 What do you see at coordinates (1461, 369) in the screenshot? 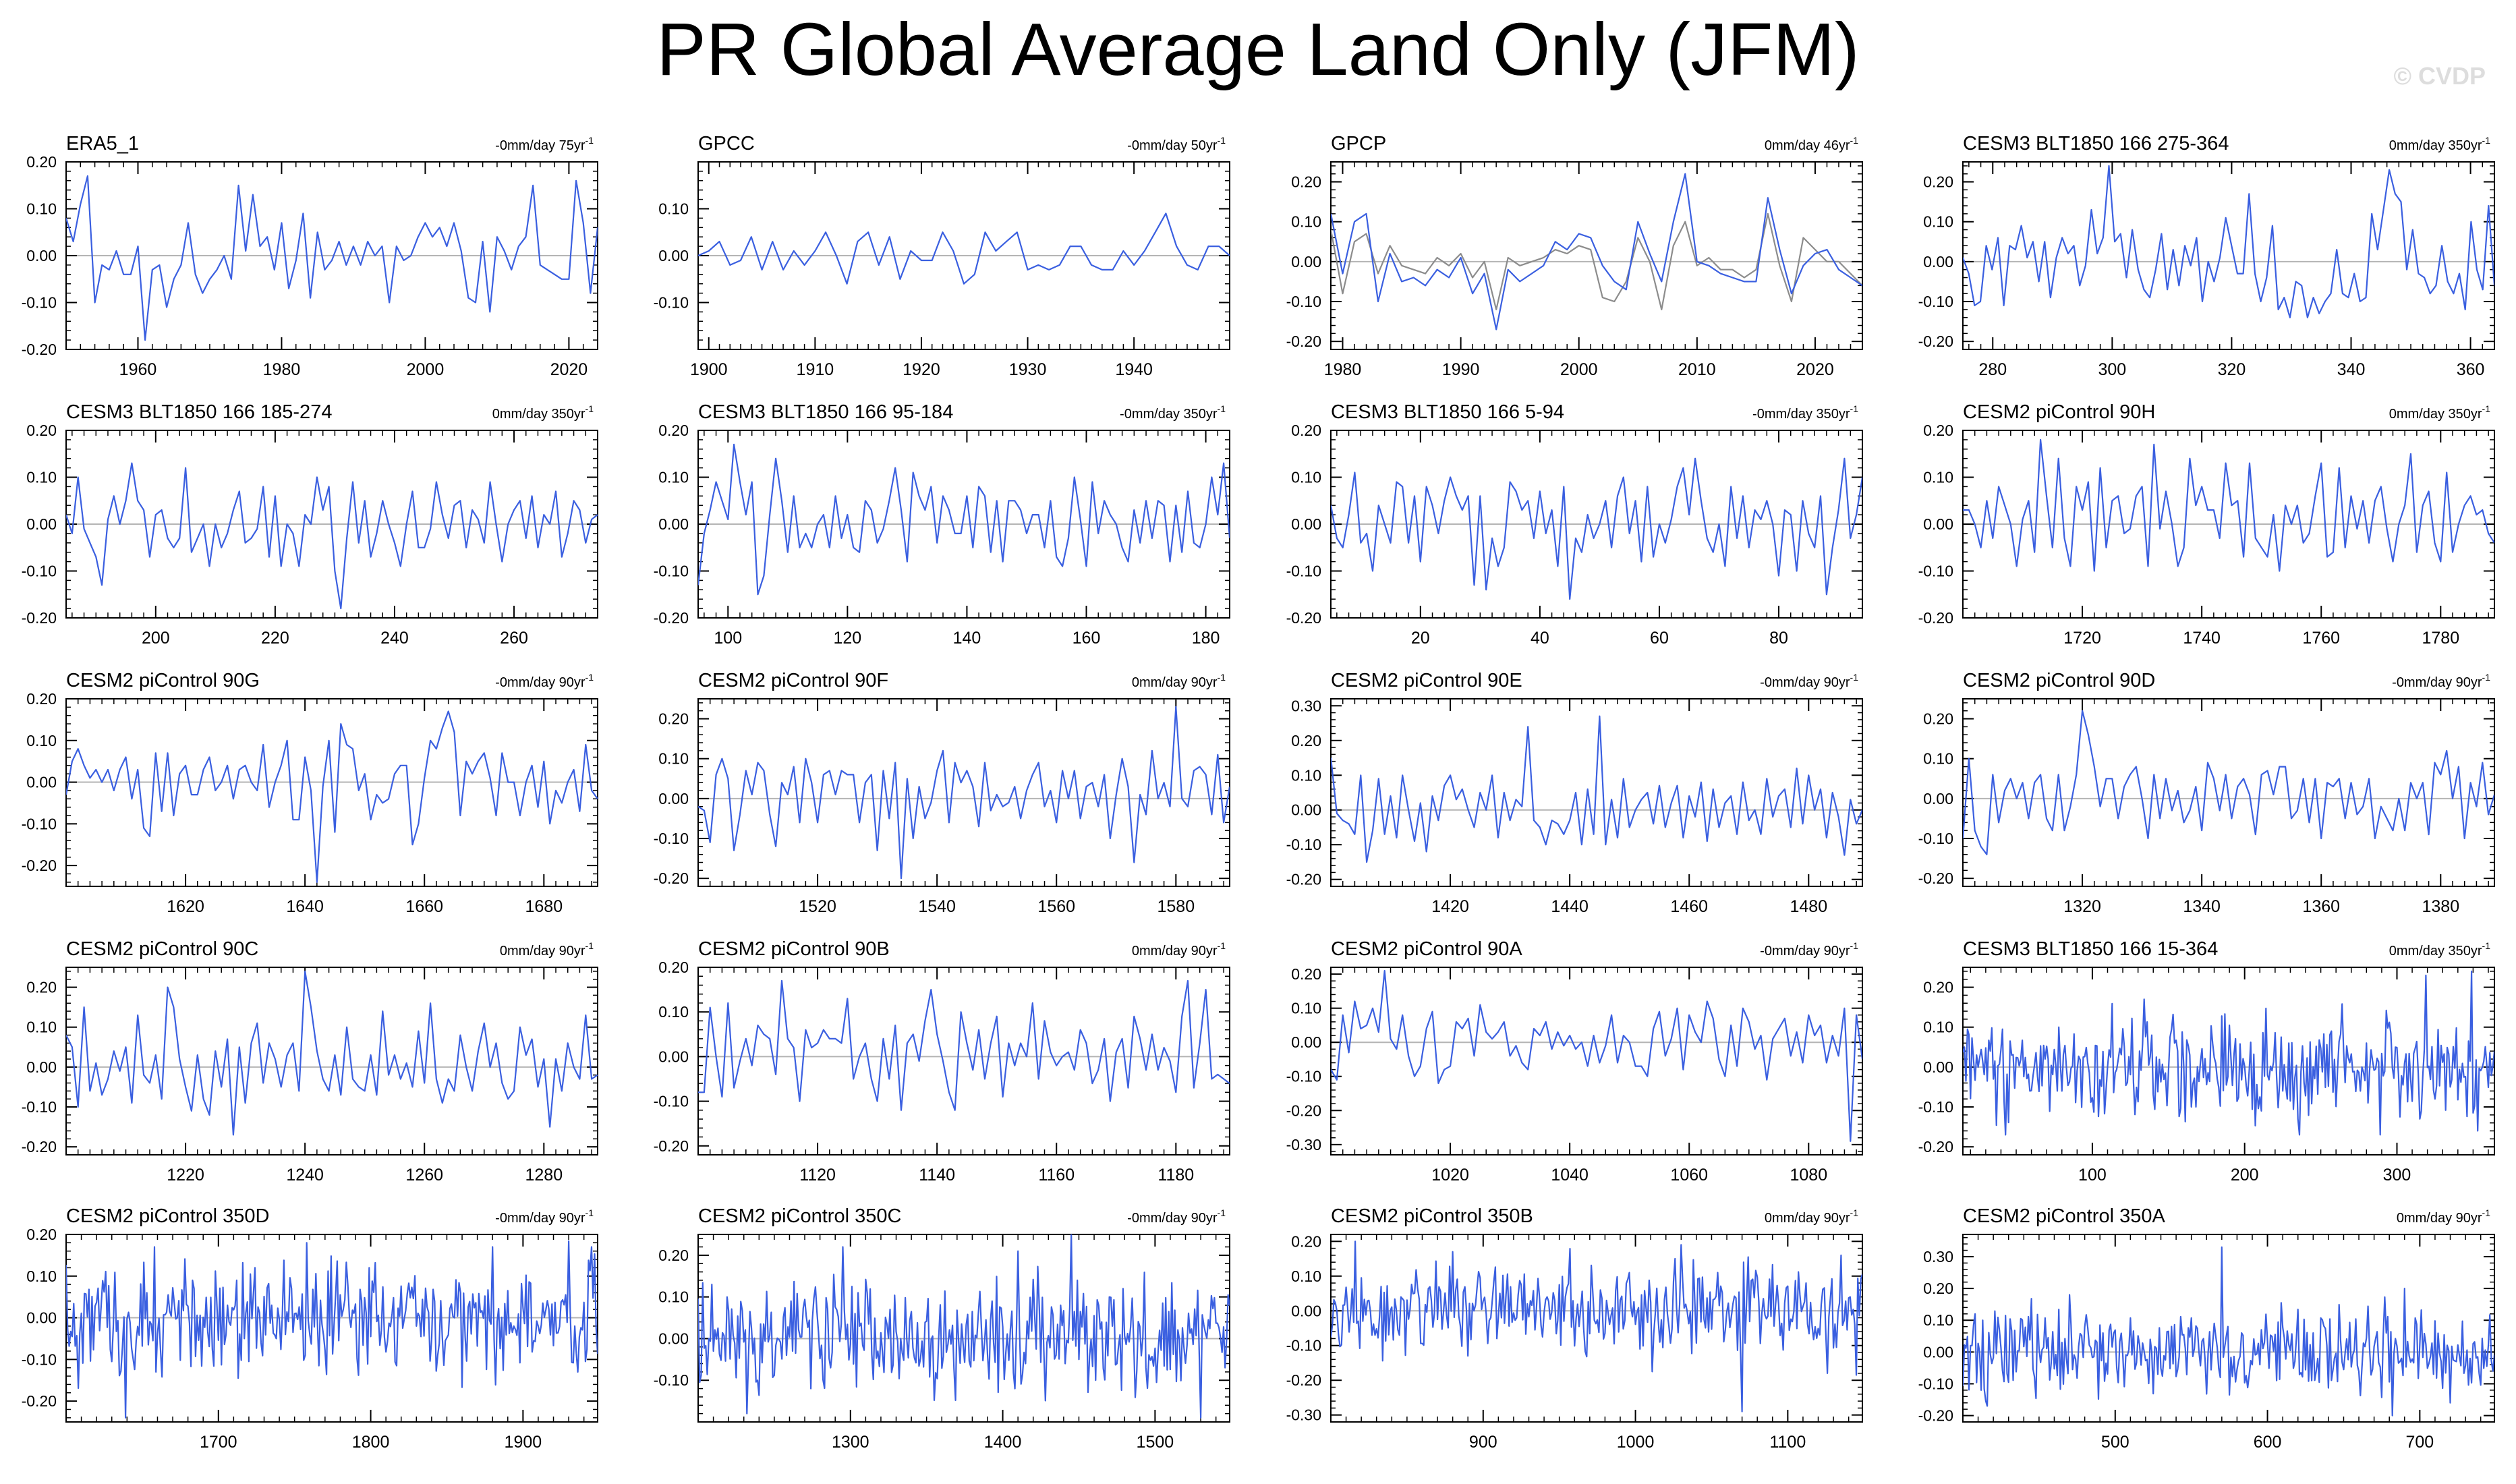
I see `x-tick-label: 1990` at bounding box center [1461, 369].